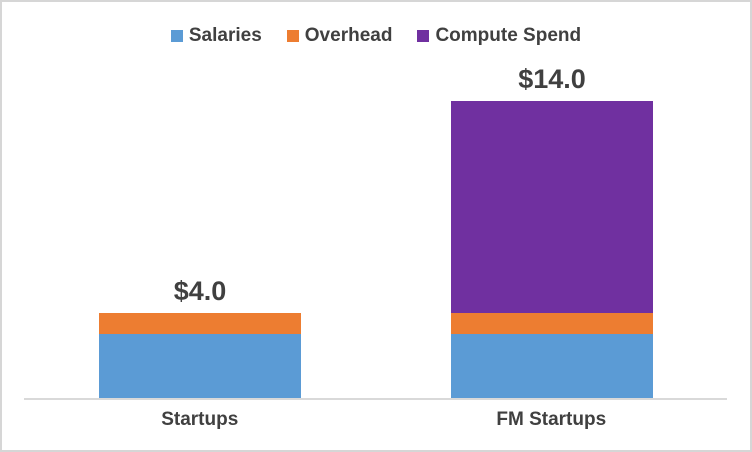 Image resolution: width=752 pixels, height=452 pixels. Describe the element at coordinates (552, 207) in the screenshot. I see `bar-segment-compute-spend` at that location.